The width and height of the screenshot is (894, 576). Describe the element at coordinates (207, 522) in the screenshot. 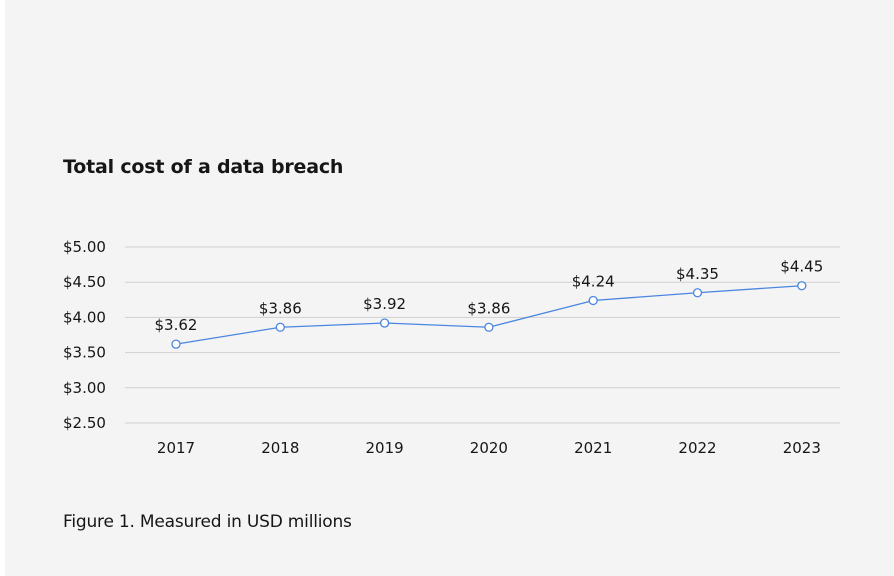

I see `figure-caption: Figure 1. Measured in USD millions` at that location.